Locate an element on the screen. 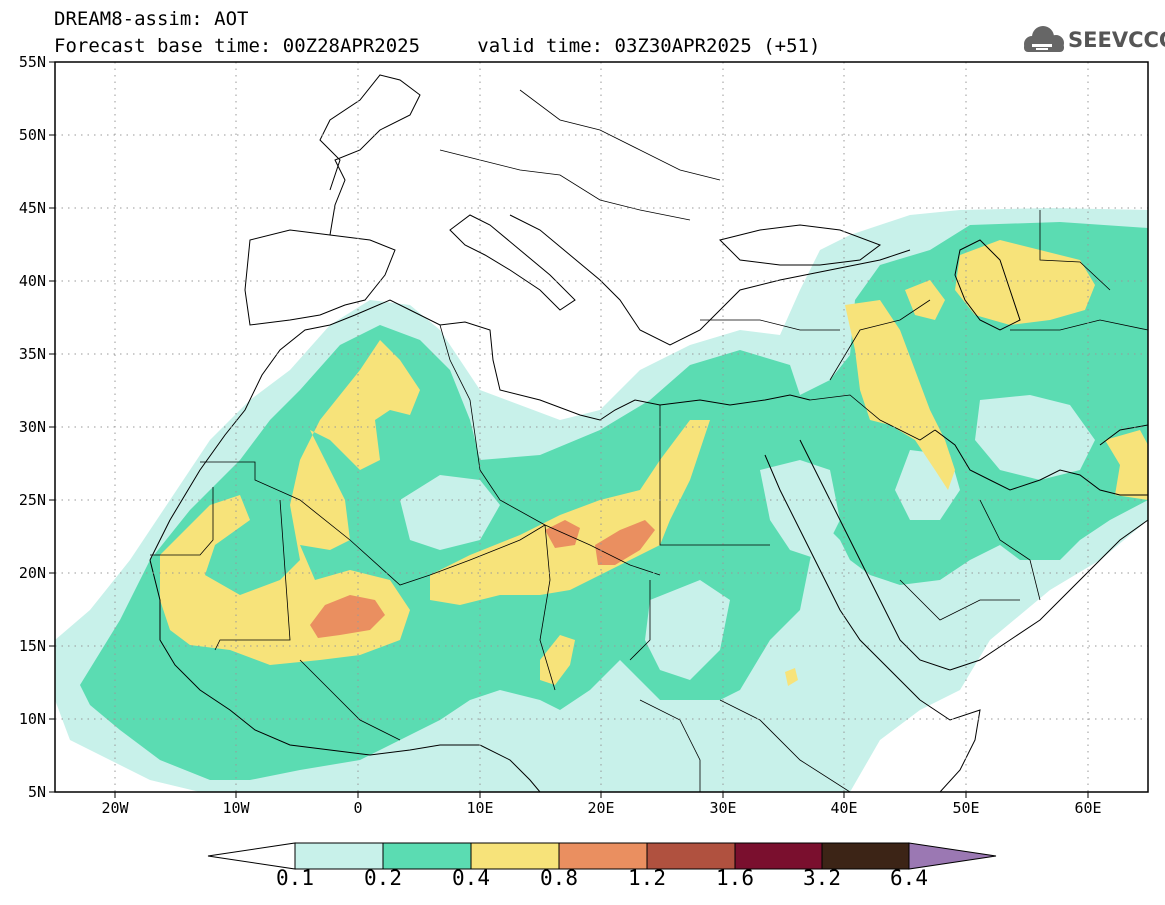 The width and height of the screenshot is (1165, 905). coastline-hornofafrica is located at coordinates (950, 745).